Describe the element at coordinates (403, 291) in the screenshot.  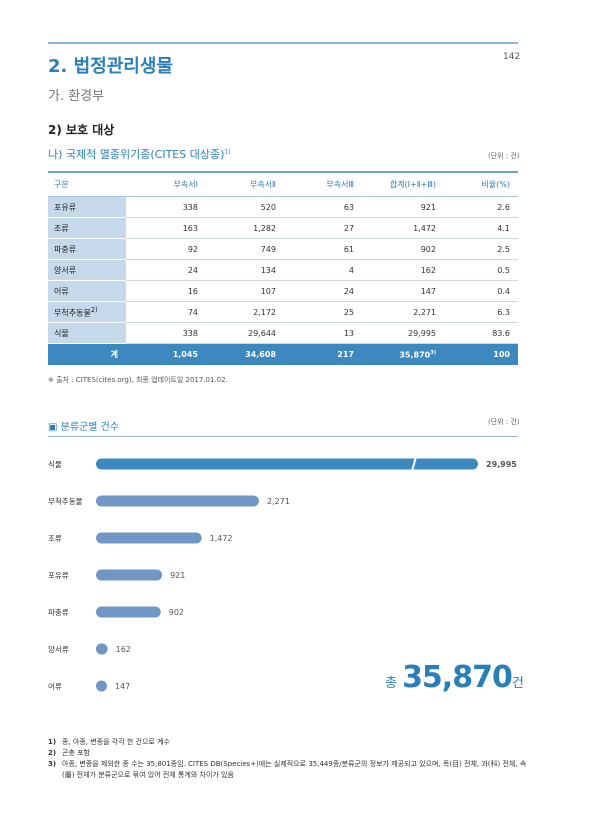
I see `table-cell: 147` at that location.